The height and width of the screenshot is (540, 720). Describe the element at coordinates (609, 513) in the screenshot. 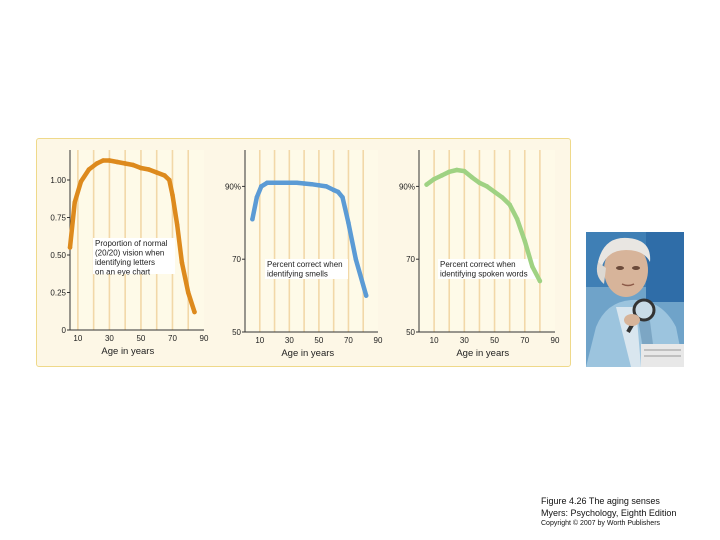

I see `figure-caption-source: Myers: Psychology, Eighth Edition` at that location.